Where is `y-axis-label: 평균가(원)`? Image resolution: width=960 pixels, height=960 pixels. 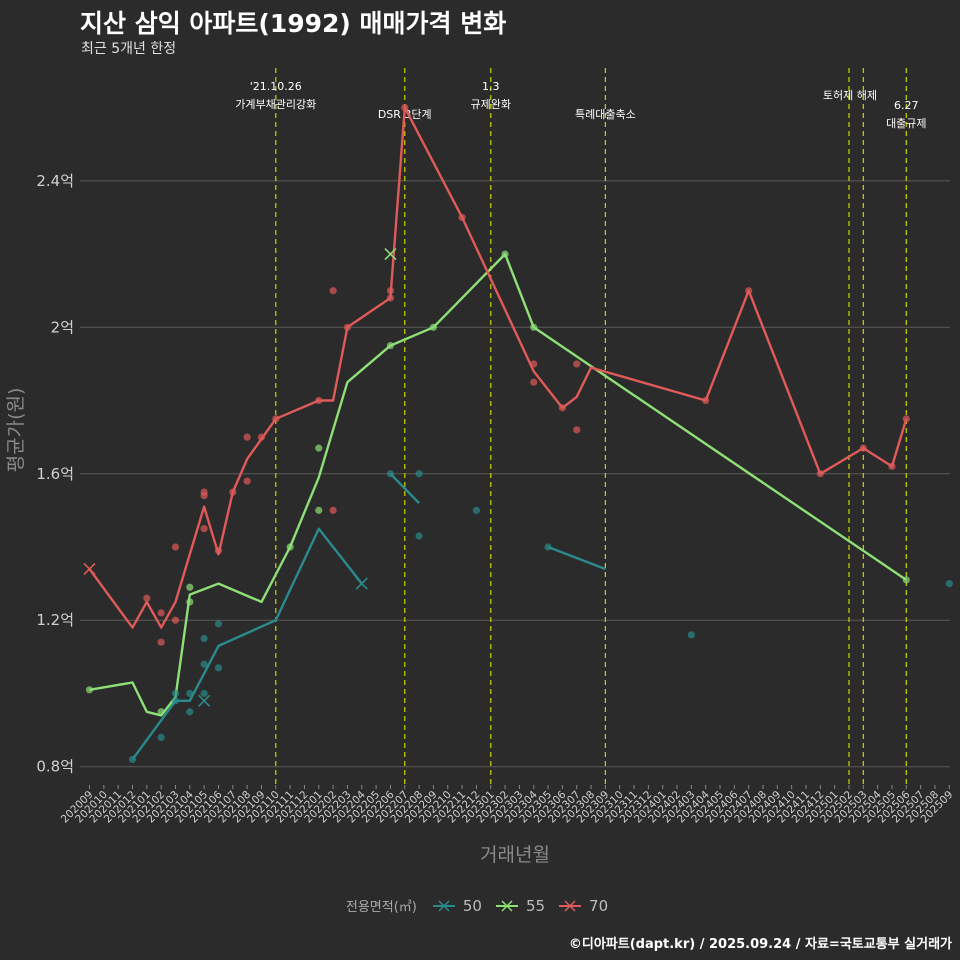 y-axis-label: 평균가(원) is located at coordinates (16, 430).